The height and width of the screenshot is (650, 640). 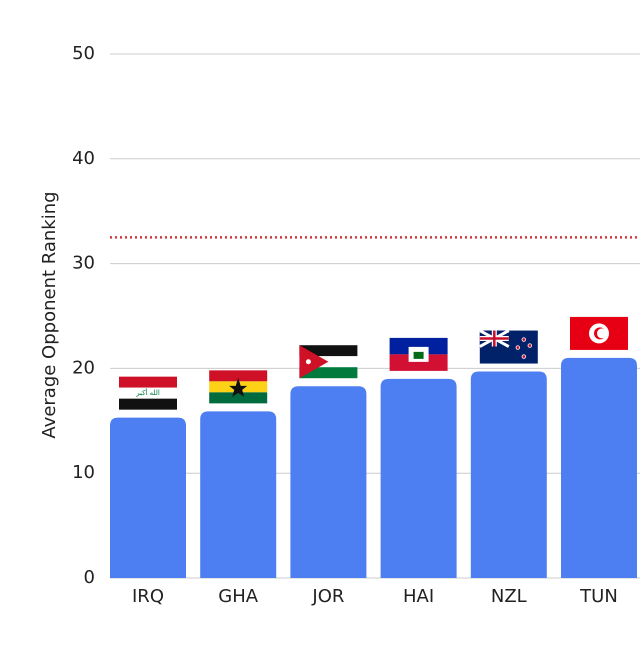 I want to click on x-tick-label: TUN, so click(x=598, y=596).